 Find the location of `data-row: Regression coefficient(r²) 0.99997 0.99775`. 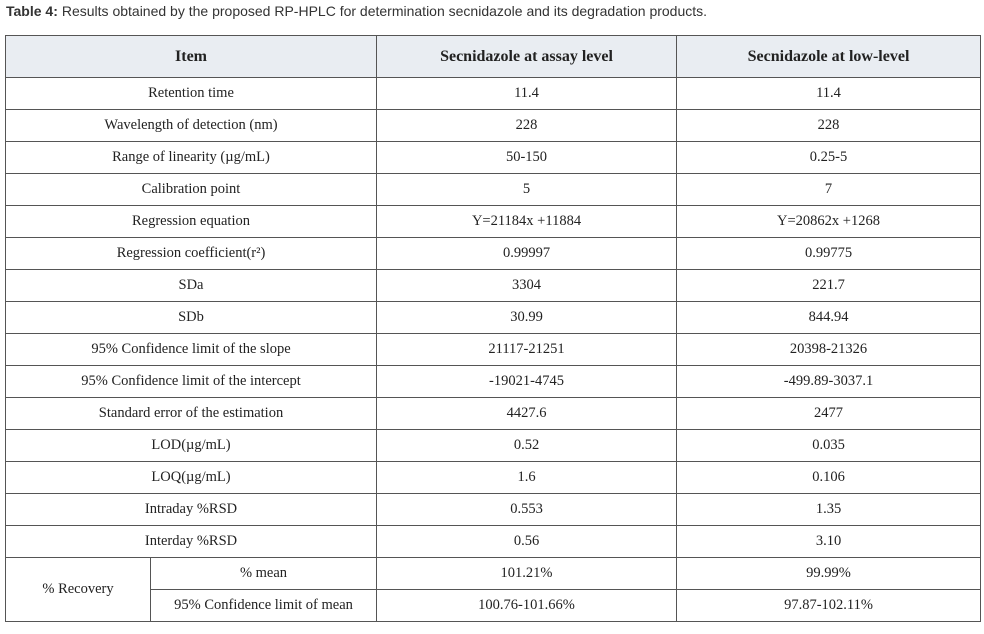

data-row: Regression coefficient(r²) 0.99997 0.99775 is located at coordinates (493, 253).